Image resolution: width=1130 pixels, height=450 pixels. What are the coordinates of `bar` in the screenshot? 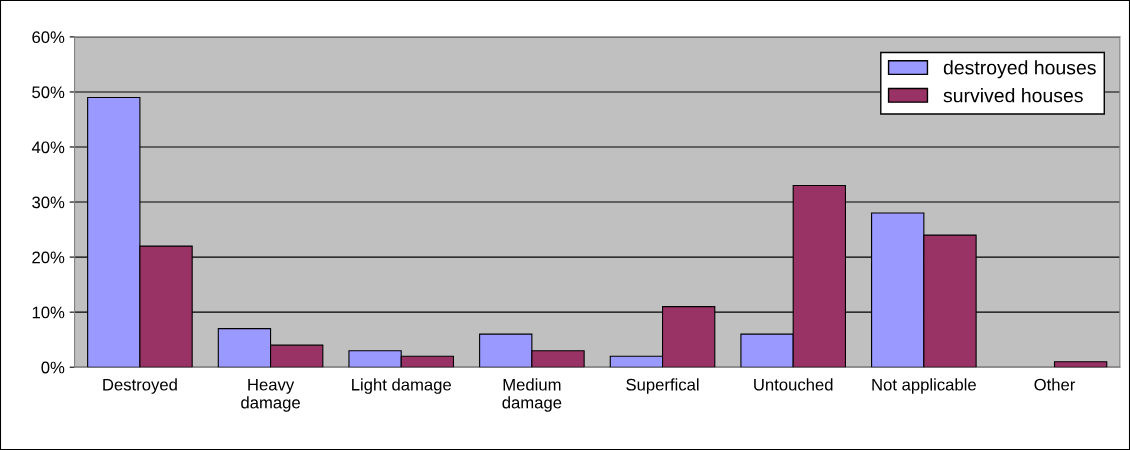 It's located at (1080, 364).